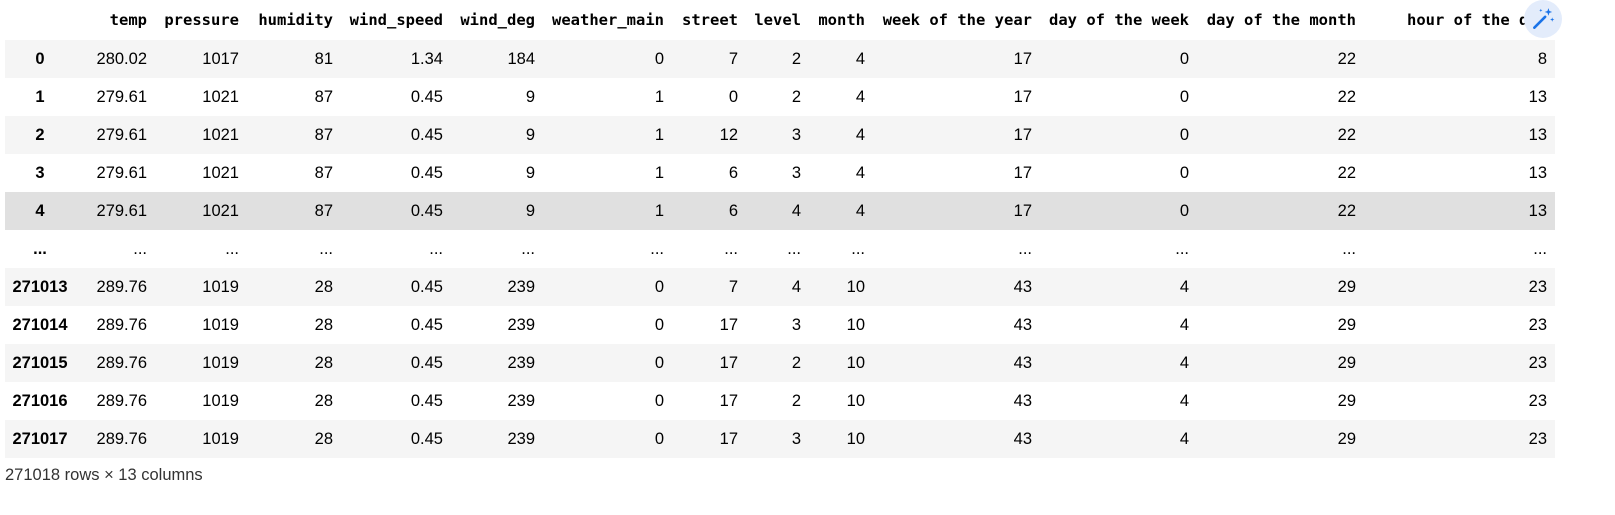 This screenshot has width=1615, height=515. I want to click on row-index: 0, so click(40, 59).